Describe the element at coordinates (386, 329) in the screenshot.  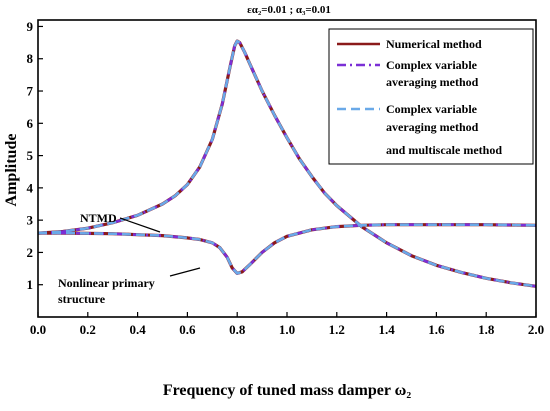
I see `x-tick-label: 1.4` at that location.